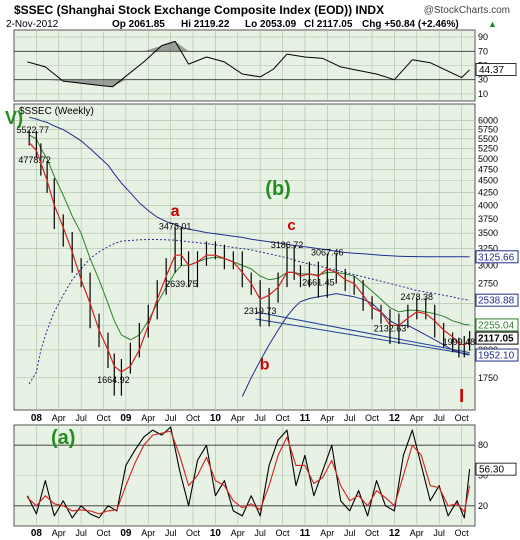  I want to click on y-tick-label: 5250, so click(488, 149).